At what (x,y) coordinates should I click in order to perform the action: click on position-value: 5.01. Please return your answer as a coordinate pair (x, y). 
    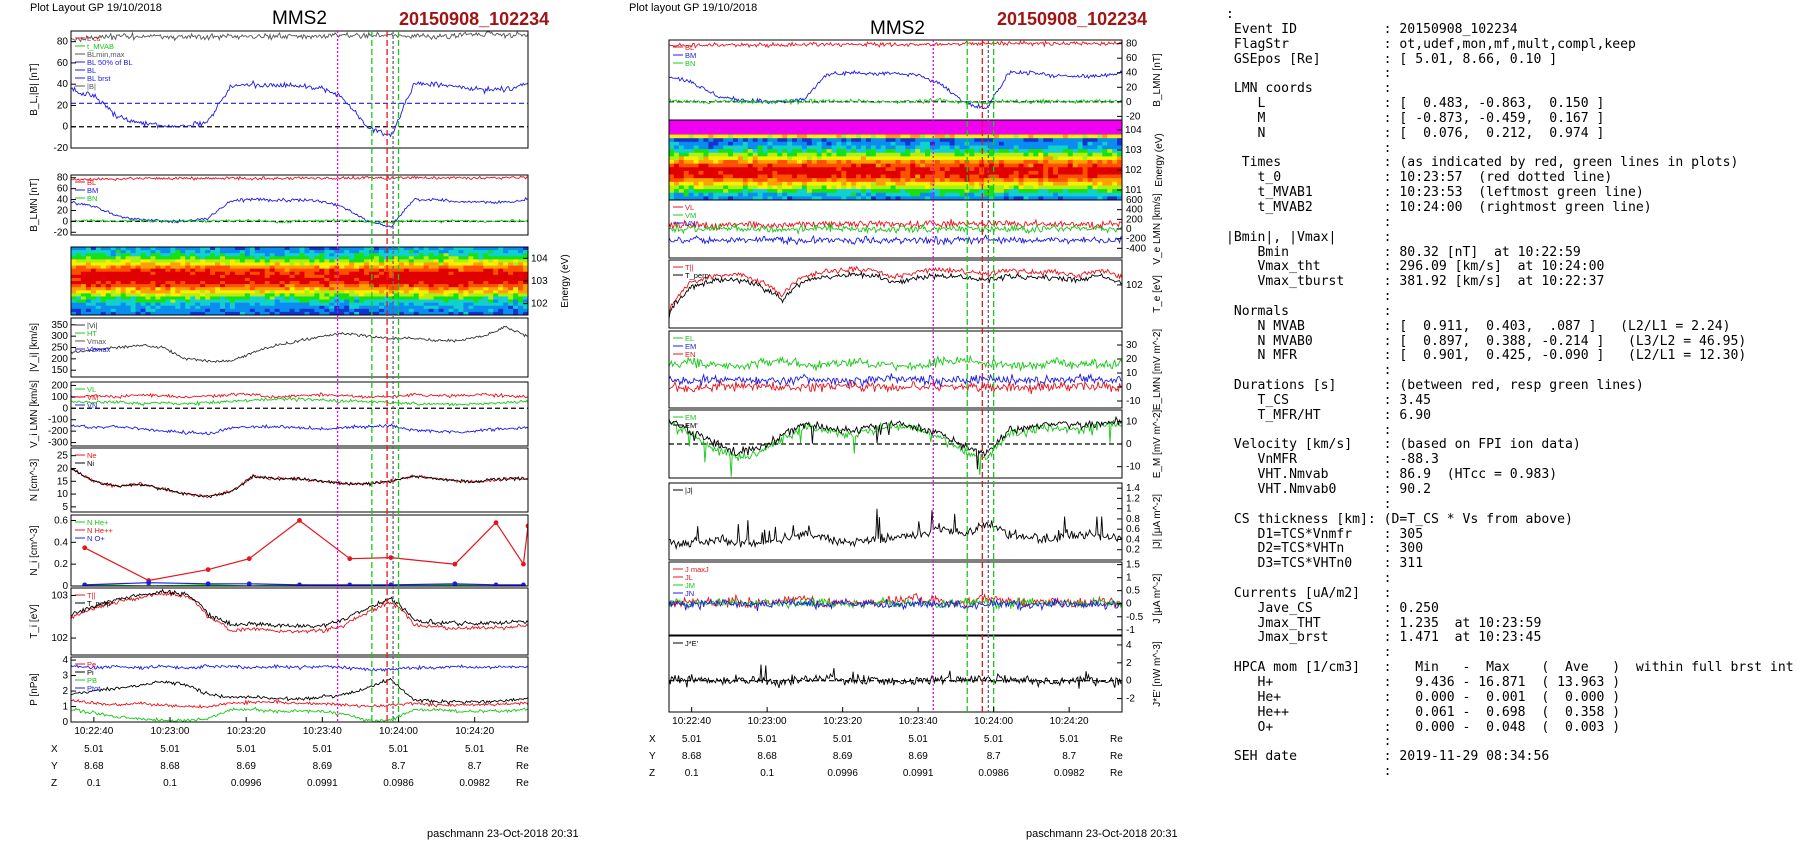
    Looking at the image, I should click on (692, 739).